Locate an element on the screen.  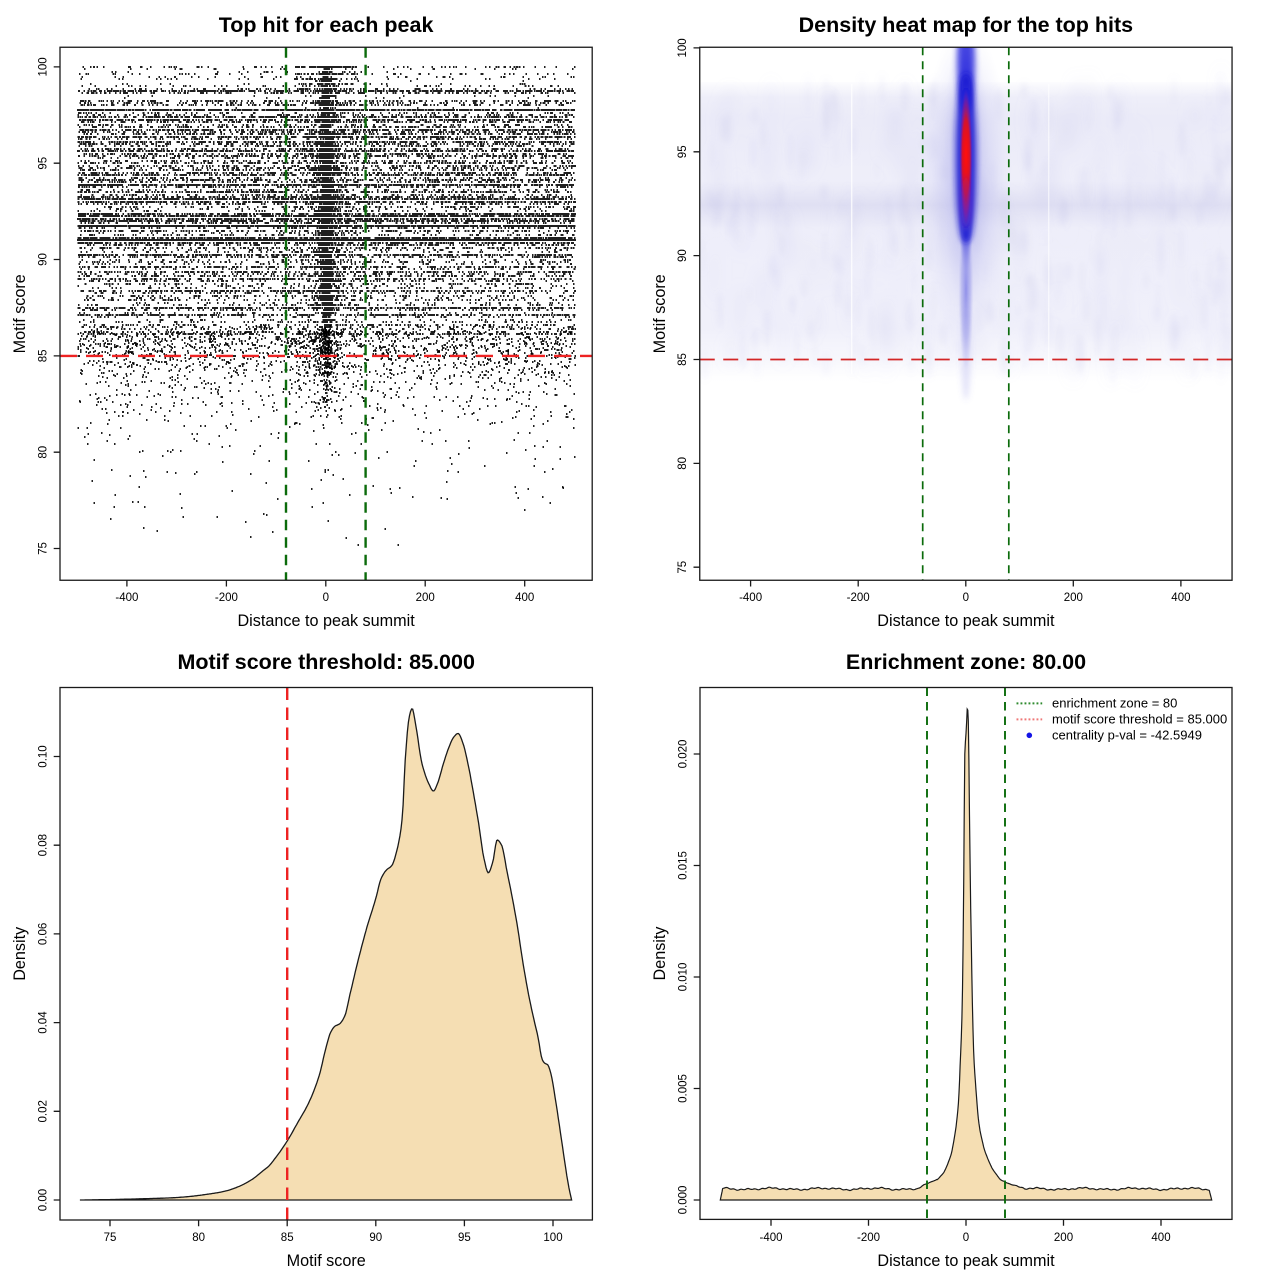
svg-text: 0.010 is located at coordinates (684, 977).